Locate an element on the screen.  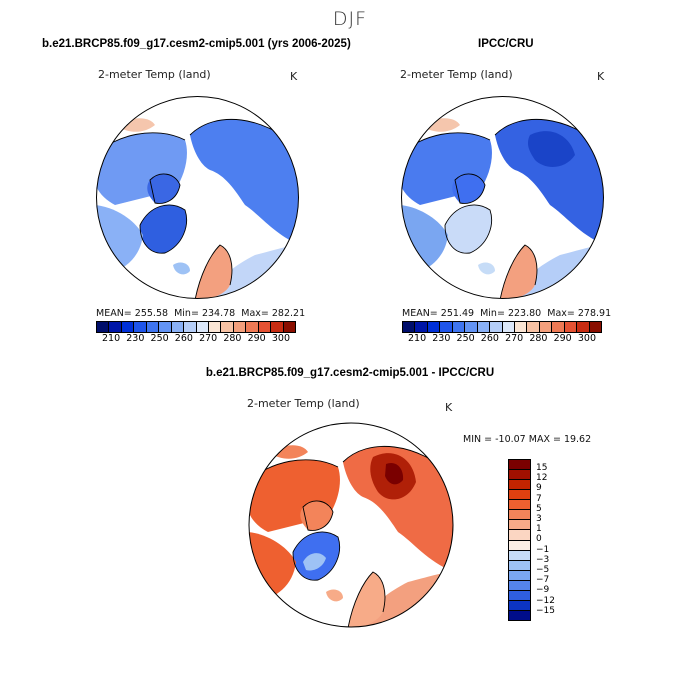
panel-2-map is located at coordinates (502, 197).